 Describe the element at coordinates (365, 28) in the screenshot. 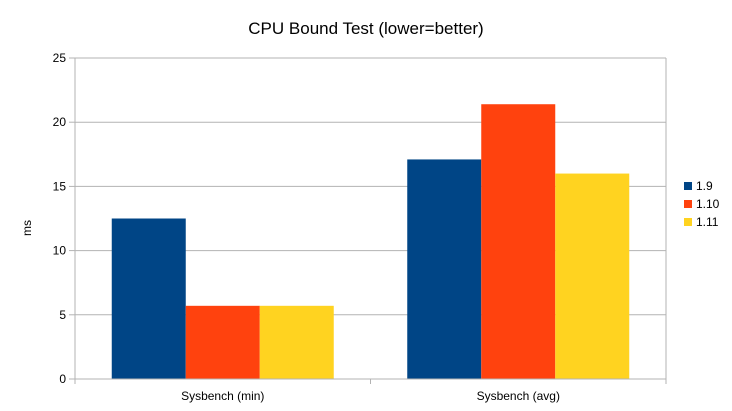

I see `chart-title: CPU Bound Test (lower=better)` at that location.